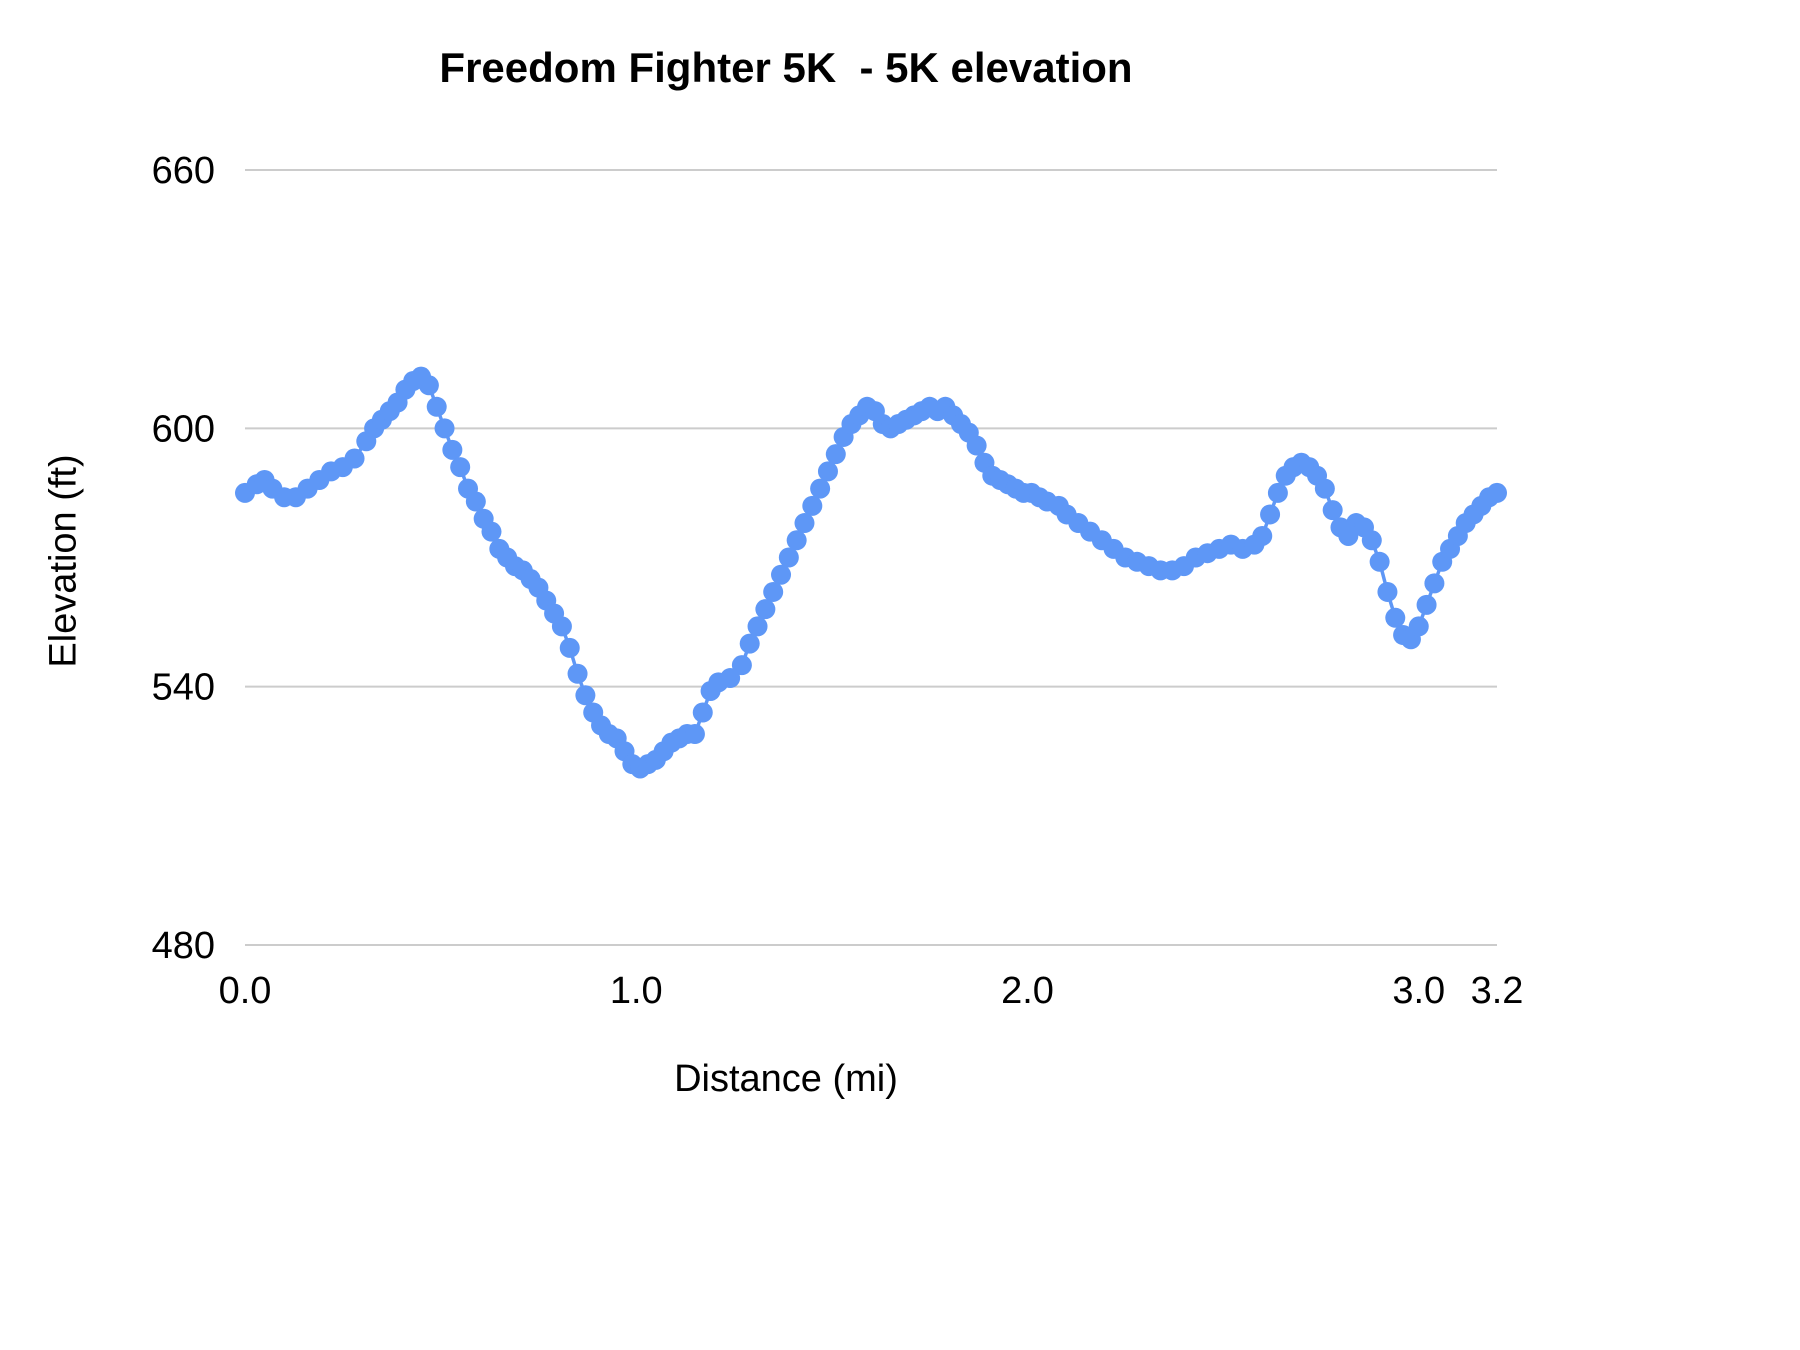 This screenshot has width=1800, height=1350. Describe the element at coordinates (183, 171) in the screenshot. I see `y-tick-label: 660` at that location.